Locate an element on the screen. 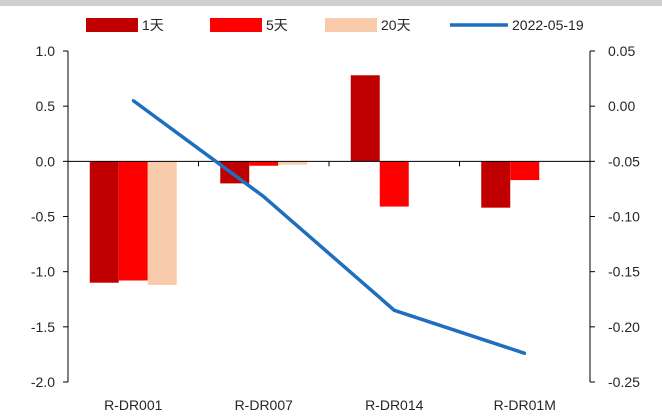 This screenshot has height=417, width=662. bar-3-r-dr001 is located at coordinates (162, 223).